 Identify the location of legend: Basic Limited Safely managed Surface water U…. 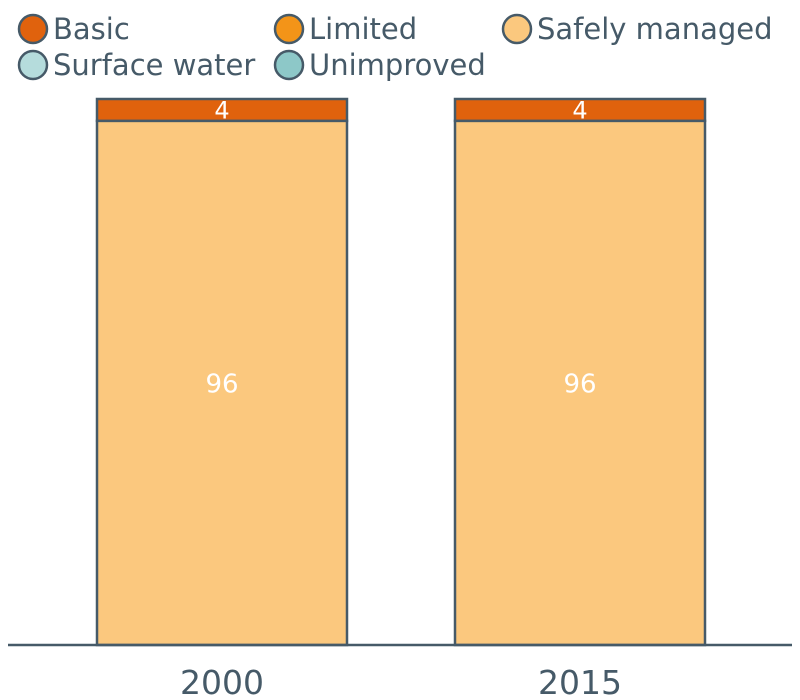
(395, 47).